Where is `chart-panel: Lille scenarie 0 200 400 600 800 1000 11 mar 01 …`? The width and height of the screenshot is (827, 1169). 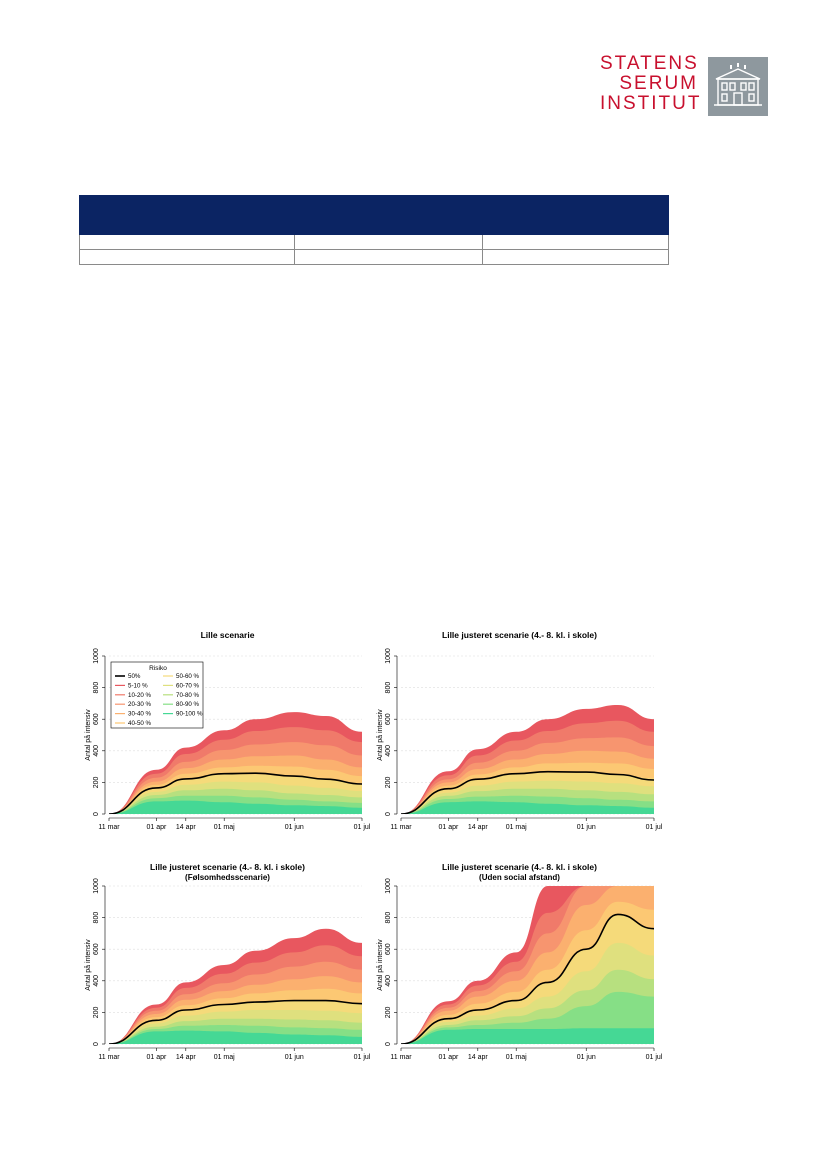
chart-panel: Lille scenarie 0 200 400 600 800 1000 11 mar 01 … is located at coordinates (227, 730).